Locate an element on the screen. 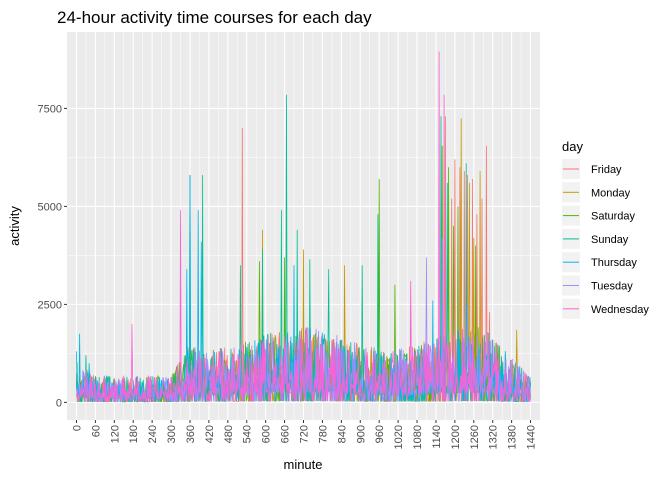 This screenshot has width=672, height=480. y-tick-label: 7500 is located at coordinates (50, 109).